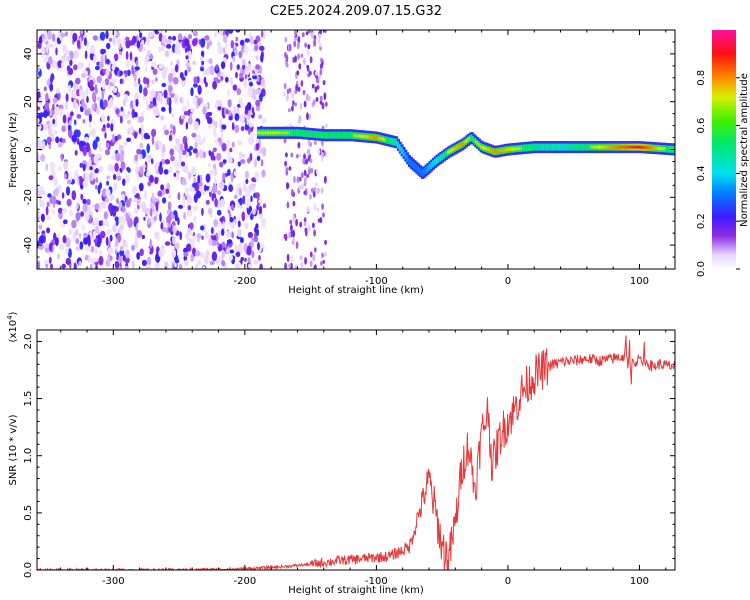 Image resolution: width=750 pixels, height=600 pixels. What do you see at coordinates (701, 126) in the screenshot?
I see `colorbar-tick-label: 0.6` at bounding box center [701, 126].